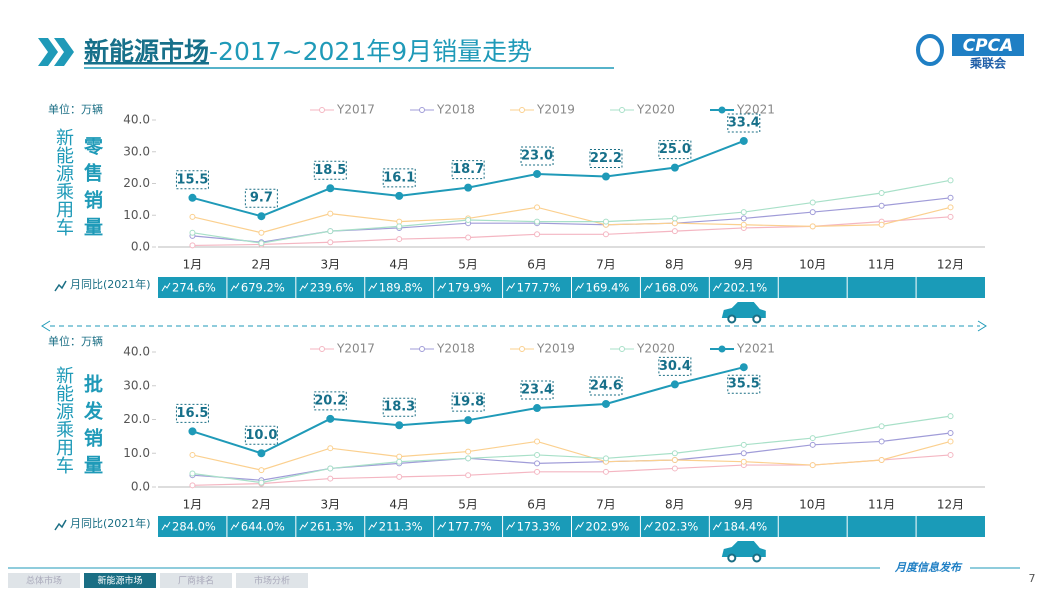 The image size is (1052, 598). Describe the element at coordinates (744, 265) in the screenshot. I see `x-tick-label: 9月` at that location.